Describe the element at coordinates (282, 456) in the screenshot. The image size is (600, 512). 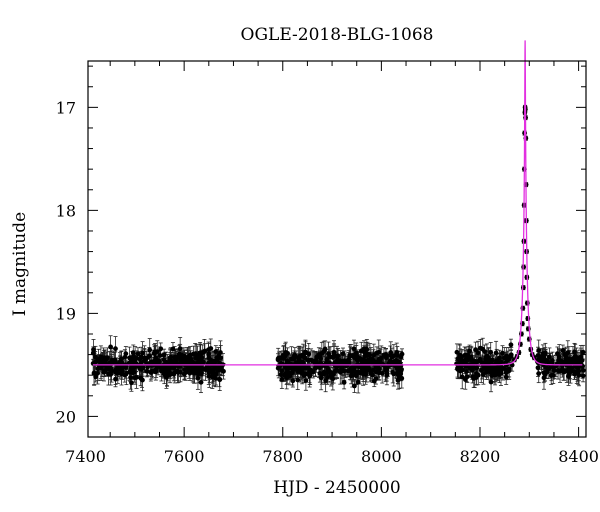
I see `x-tick-label: 7800` at that location.